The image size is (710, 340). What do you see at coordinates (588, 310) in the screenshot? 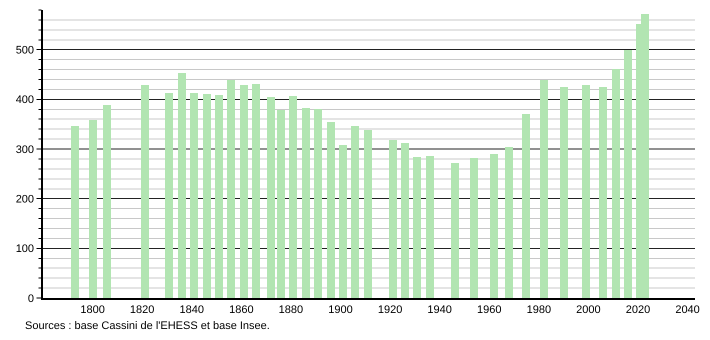
I see `x-tick-label: 2000` at bounding box center [588, 310].